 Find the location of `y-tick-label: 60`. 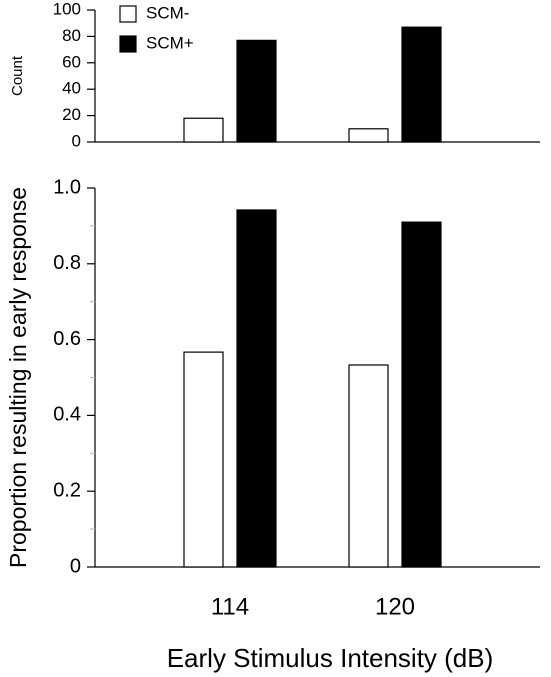

y-tick-label: 60 is located at coordinates (71, 61).